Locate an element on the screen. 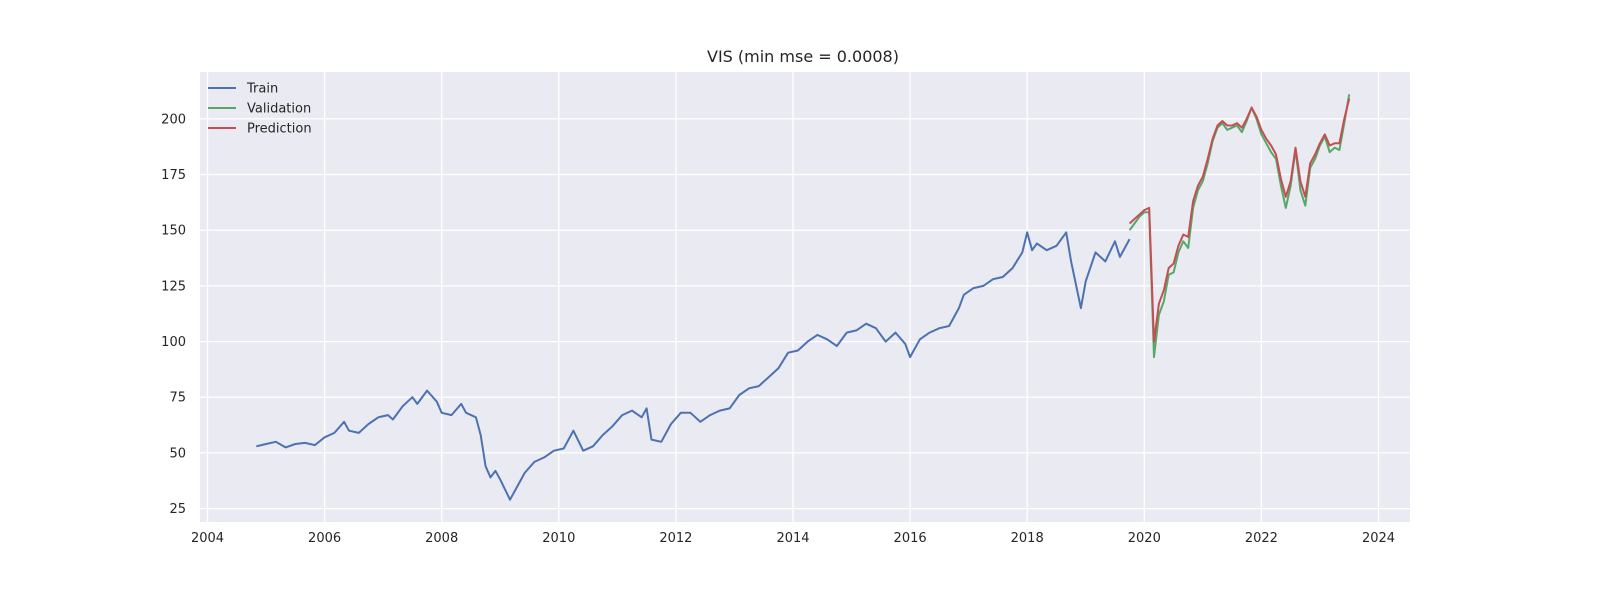 Image resolution: width=1600 pixels, height=600 pixels. chart-title: VIS (min mse = 0.0008) is located at coordinates (803, 56).